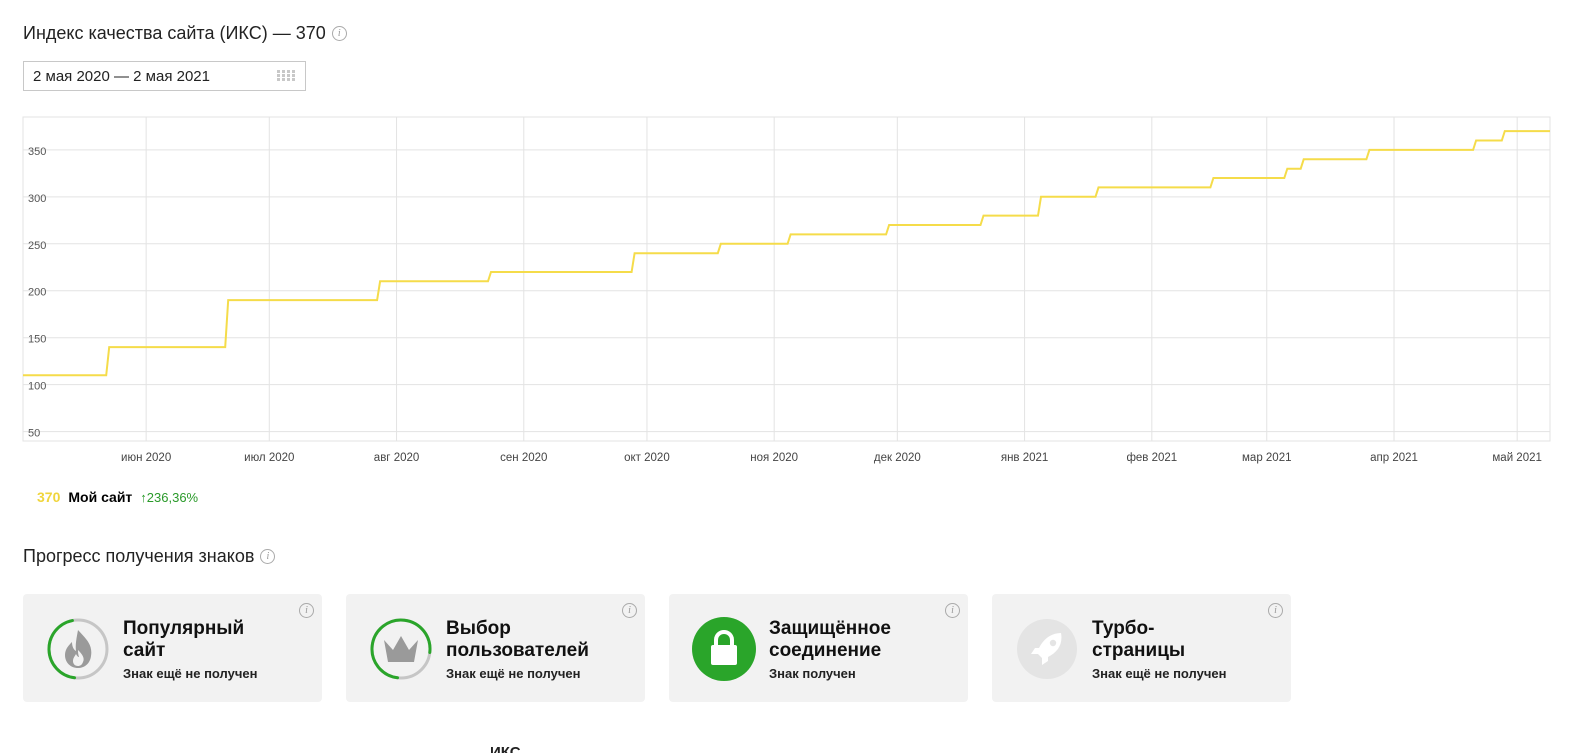 This screenshot has height=753, width=1572. I want to click on badge-title: Турбо- страницы, so click(1139, 639).